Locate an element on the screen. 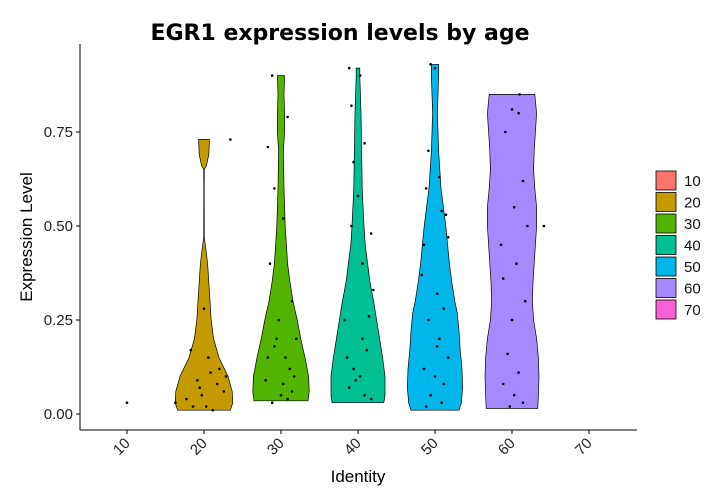 The image size is (720, 503). legend-label-70: 70 is located at coordinates (692, 310).